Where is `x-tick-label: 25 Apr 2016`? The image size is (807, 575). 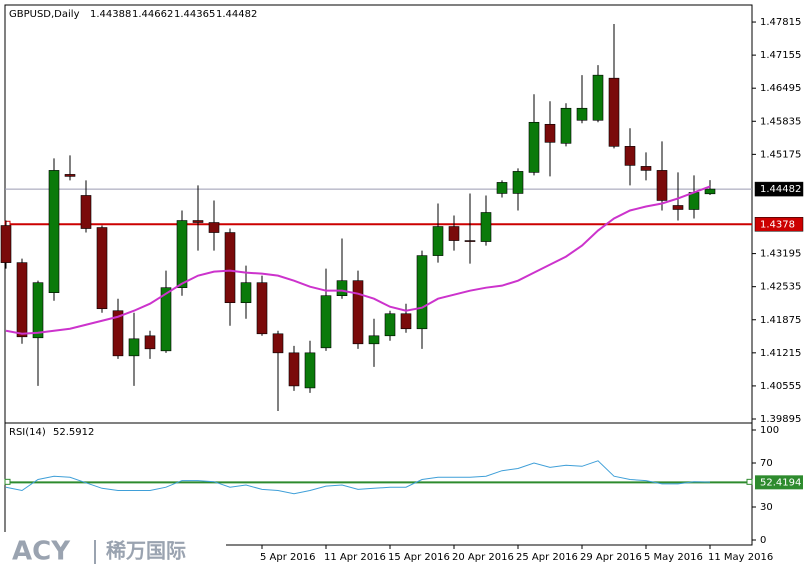 x-tick-label: 25 Apr 2016 is located at coordinates (547, 557).